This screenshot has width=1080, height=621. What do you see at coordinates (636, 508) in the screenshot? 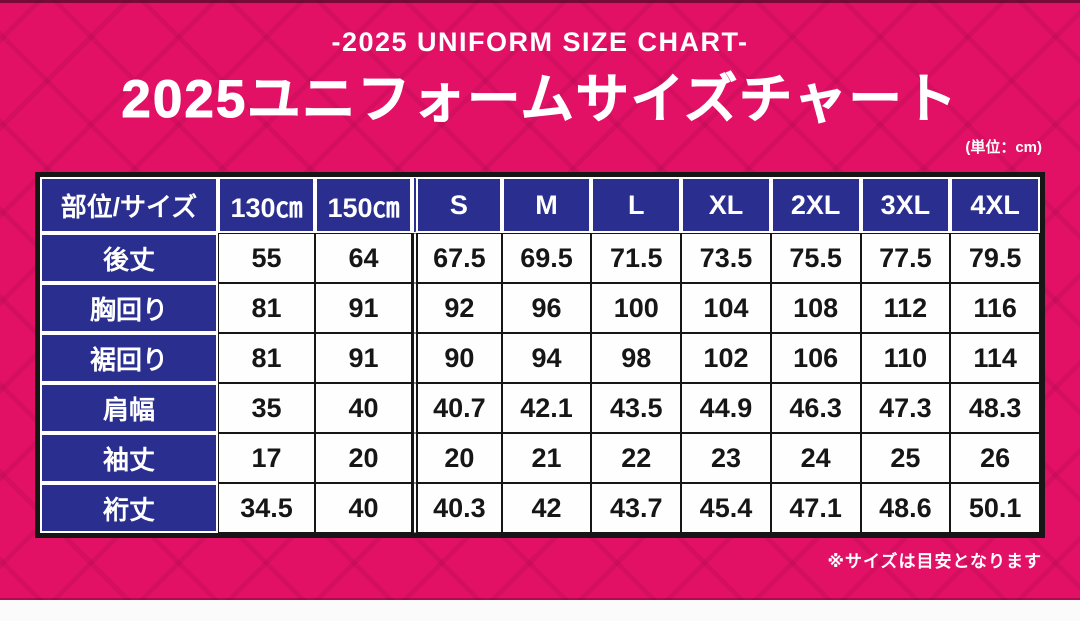
I see `size-value-cell: 43.7` at bounding box center [636, 508].